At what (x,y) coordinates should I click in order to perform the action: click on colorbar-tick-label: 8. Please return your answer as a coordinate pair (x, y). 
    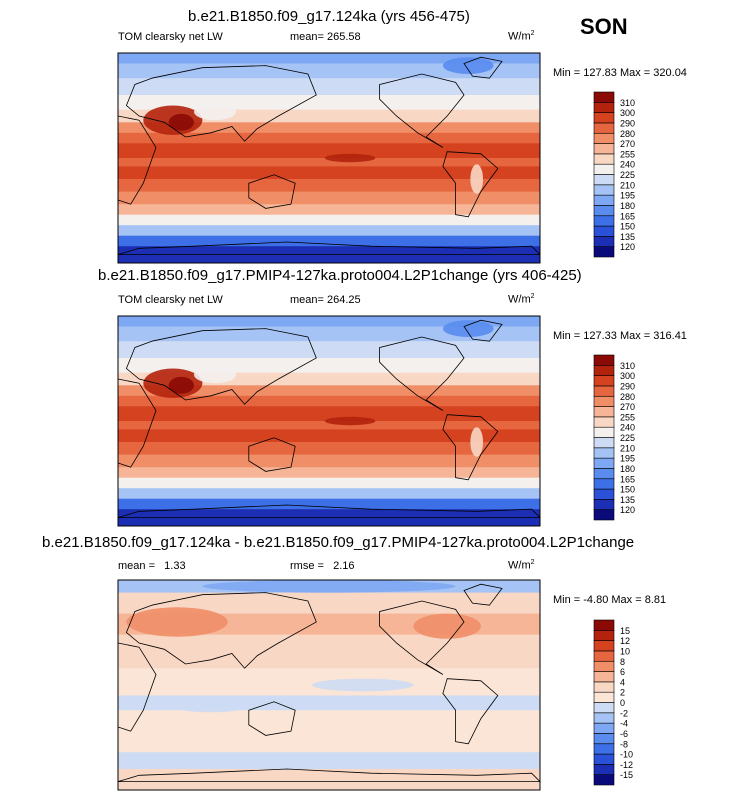
    Looking at the image, I should click on (622, 662).